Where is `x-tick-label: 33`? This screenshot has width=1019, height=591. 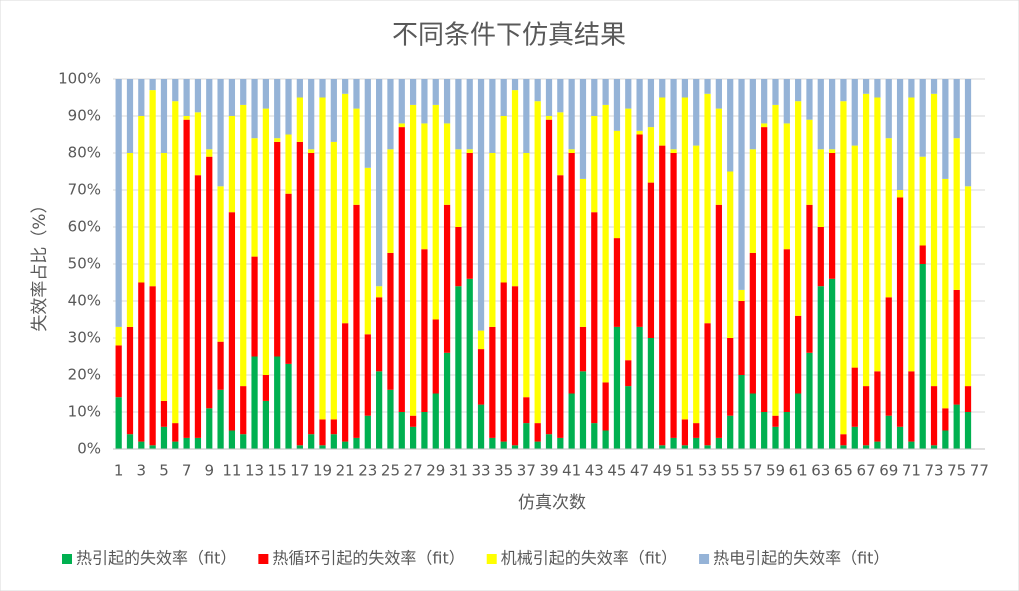
x-tick-label: 33 is located at coordinates (481, 471).